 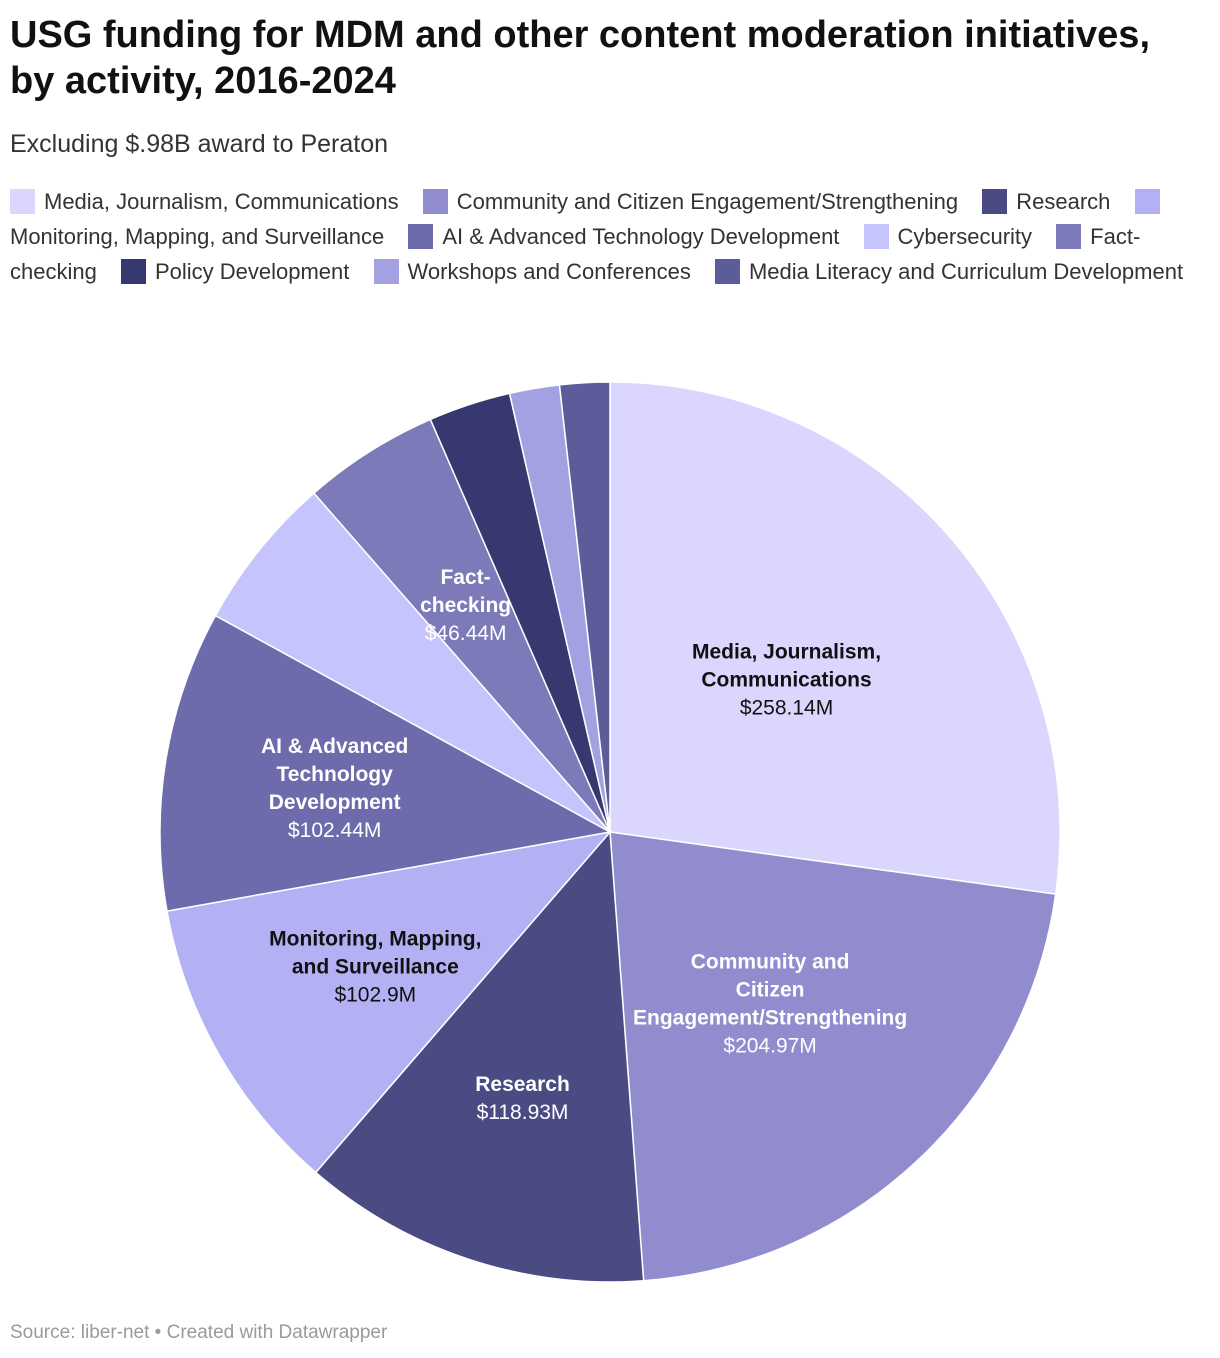 I want to click on legend-item-research: Research, so click(x=1046, y=201).